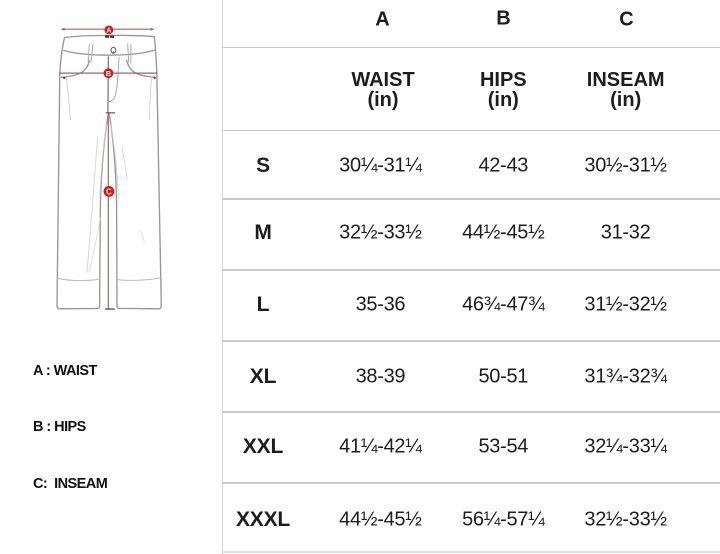 Image resolution: width=720 pixels, height=554 pixels. What do you see at coordinates (109, 191) in the screenshot?
I see `svg-text: C` at bounding box center [109, 191].